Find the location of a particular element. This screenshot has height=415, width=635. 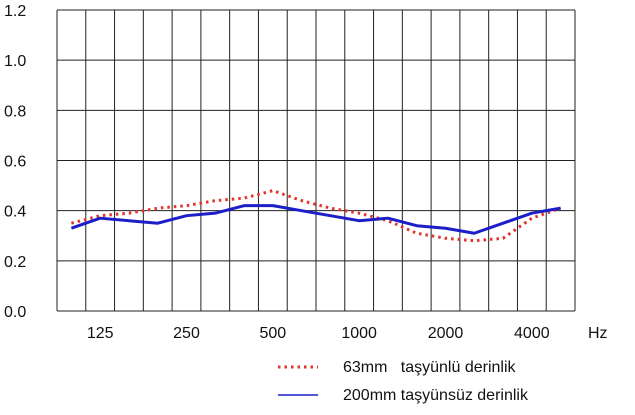

y-tick-label: 0.2 is located at coordinates (15, 262).